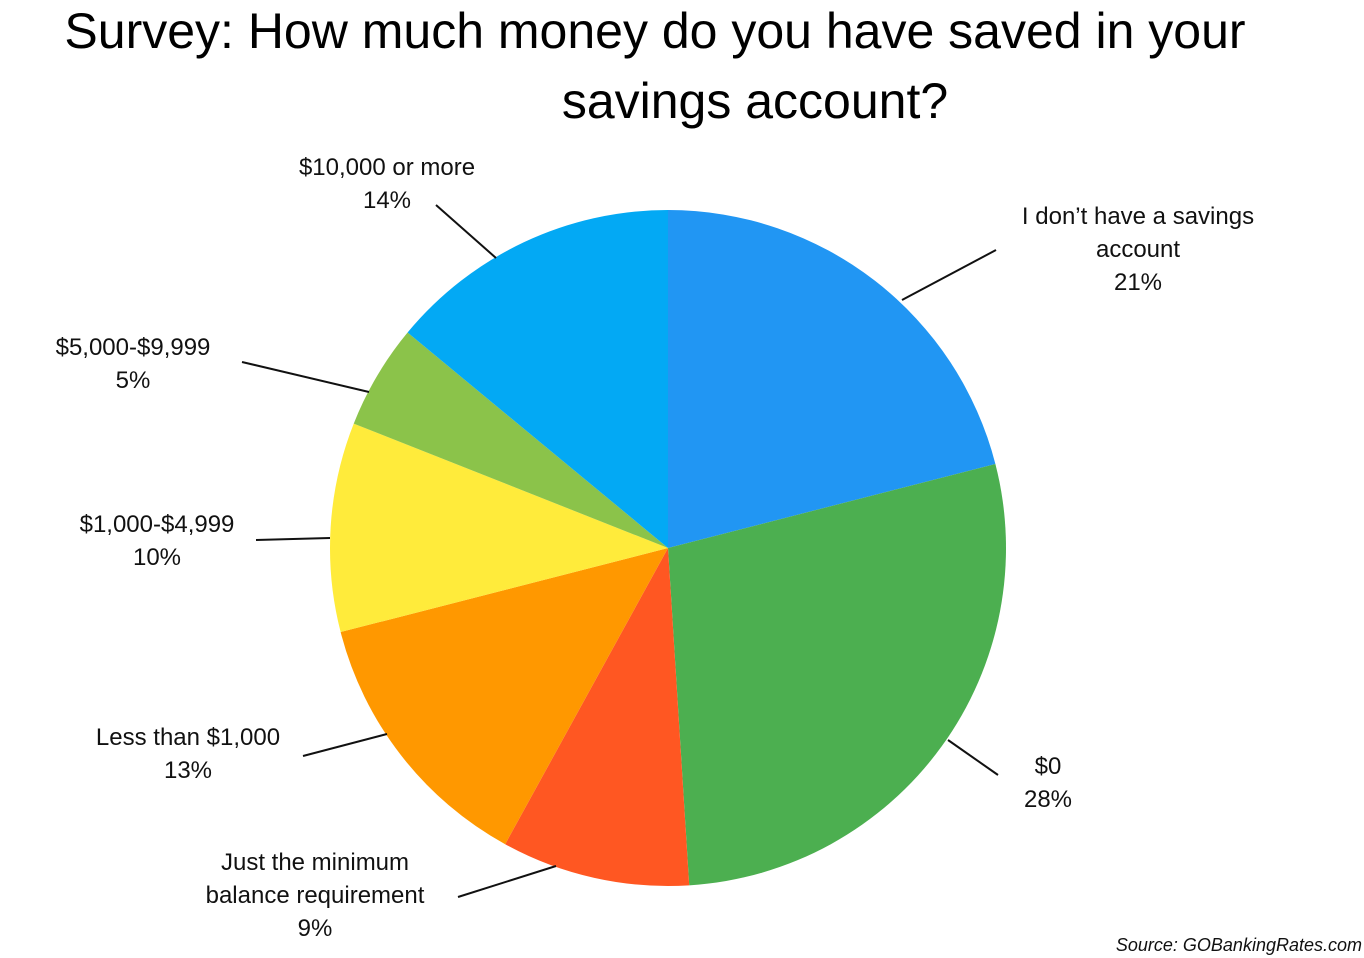  Describe the element at coordinates (133, 364) in the screenshot. I see `slice-label-5: $5,000-$9,999 5%` at that location.